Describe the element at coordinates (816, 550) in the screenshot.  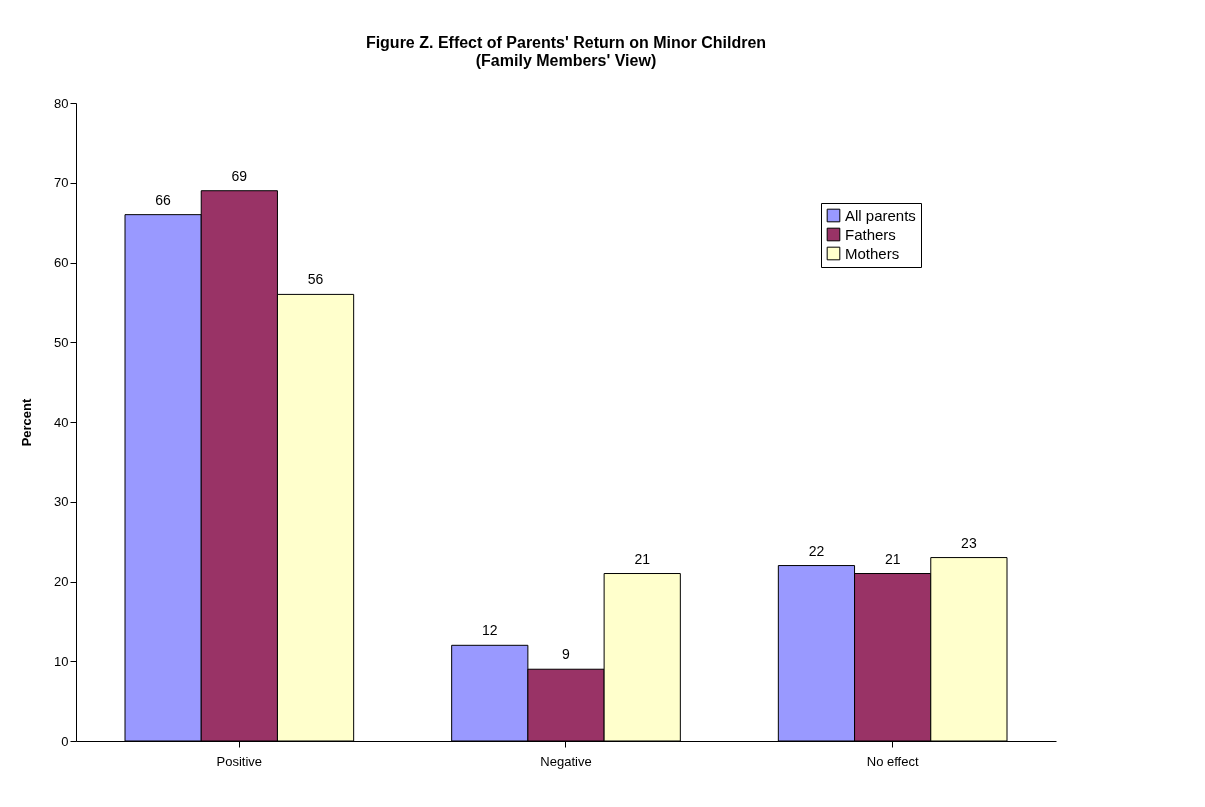
I see `data-label: 22` at that location.